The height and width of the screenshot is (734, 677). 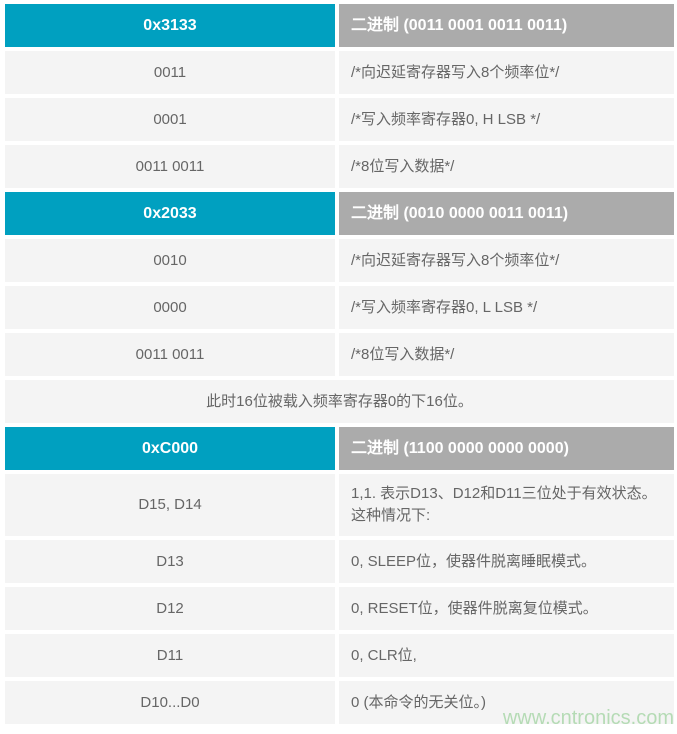 I want to click on header-hex-value: 0x2033, so click(x=170, y=213).